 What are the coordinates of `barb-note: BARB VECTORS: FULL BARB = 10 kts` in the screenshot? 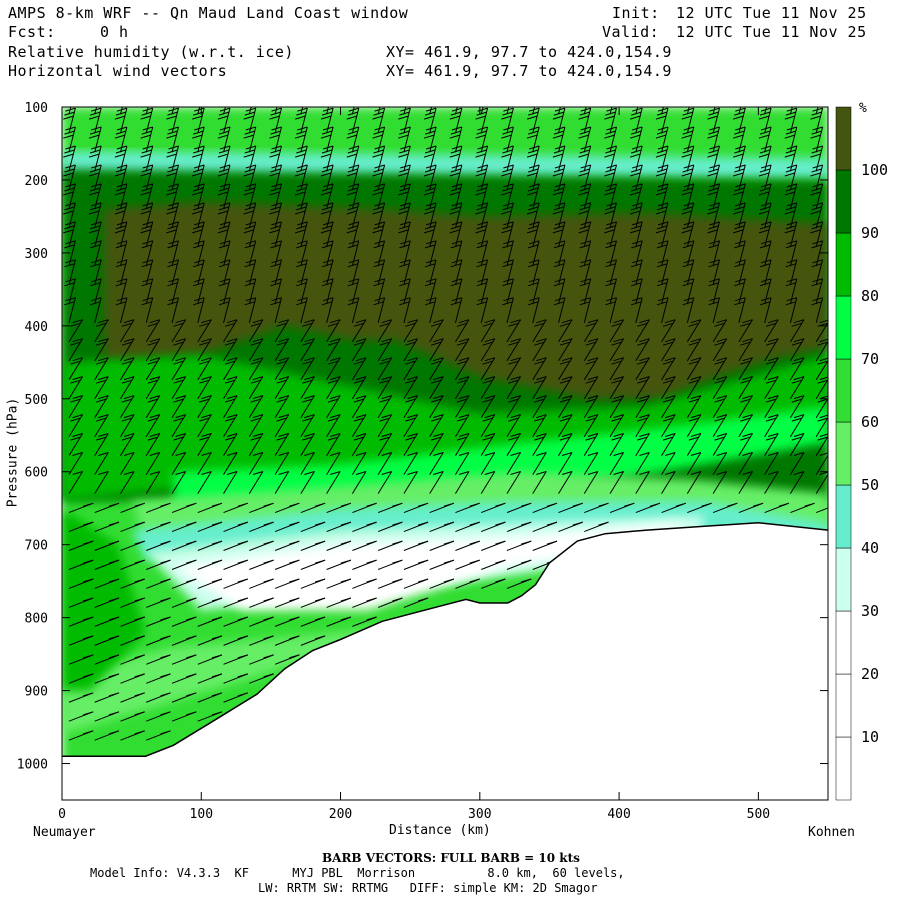 It's located at (451, 858).